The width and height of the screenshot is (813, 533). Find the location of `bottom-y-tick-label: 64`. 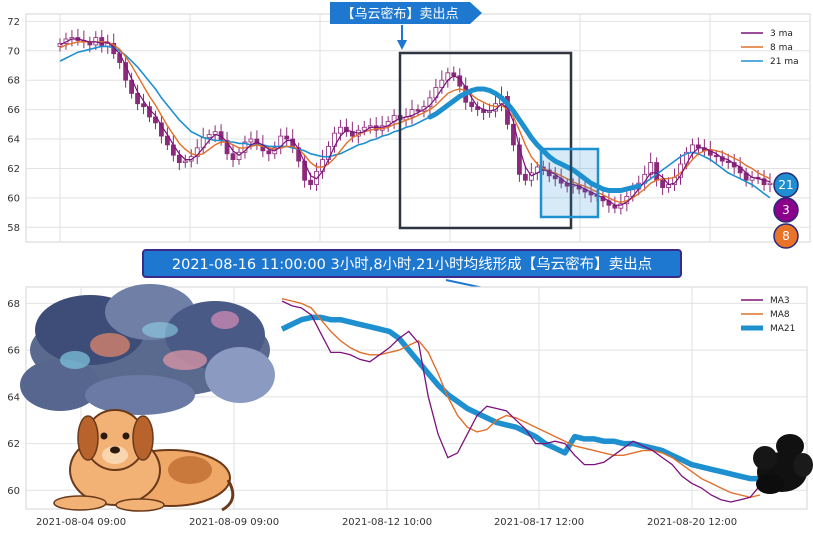

bottom-y-tick-label: 64 is located at coordinates (13, 397).